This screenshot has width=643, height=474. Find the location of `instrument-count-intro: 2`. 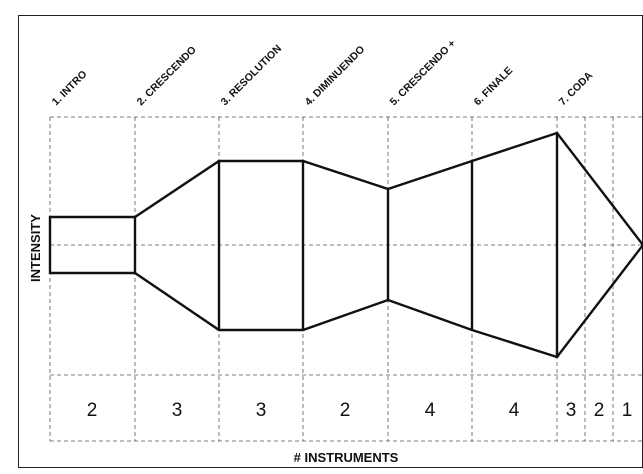

instrument-count-intro: 2 is located at coordinates (92, 410).